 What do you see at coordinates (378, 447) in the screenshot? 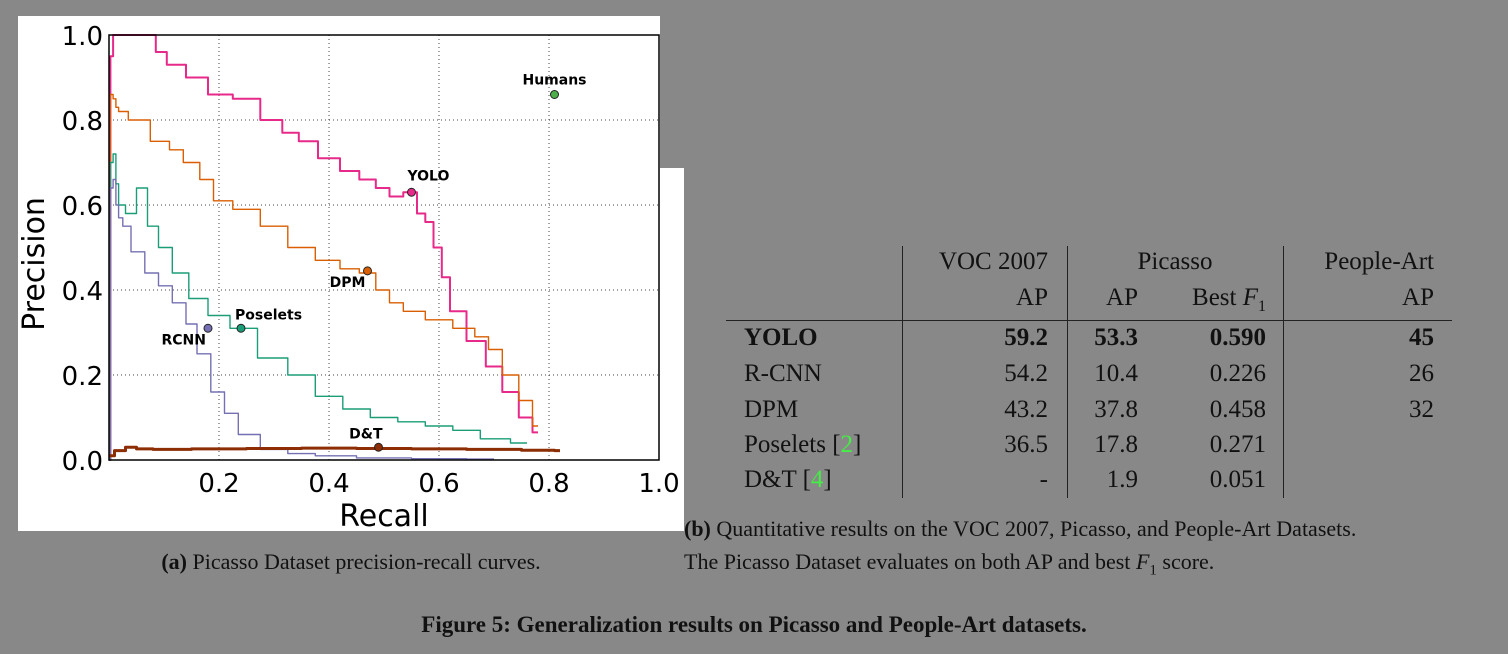
I see `series-marker-dt` at bounding box center [378, 447].